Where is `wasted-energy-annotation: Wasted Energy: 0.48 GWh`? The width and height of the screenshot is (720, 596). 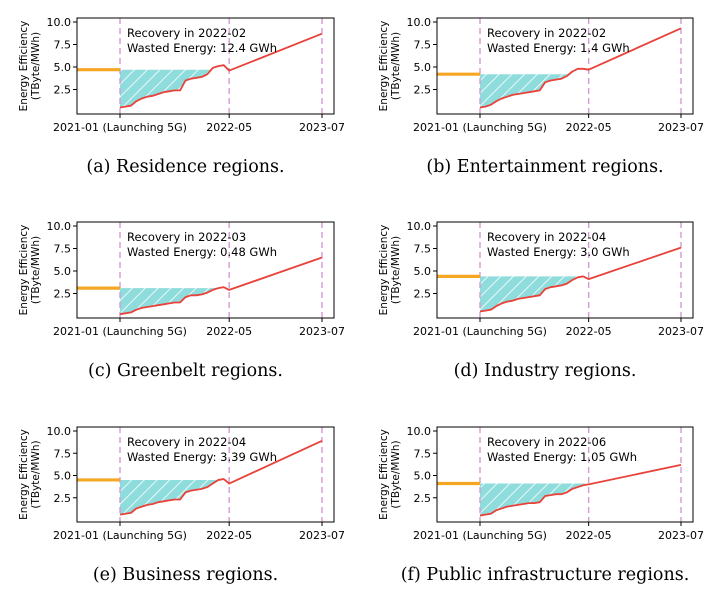
wasted-energy-annotation: Wasted Energy: 0.48 GWh is located at coordinates (202, 252).